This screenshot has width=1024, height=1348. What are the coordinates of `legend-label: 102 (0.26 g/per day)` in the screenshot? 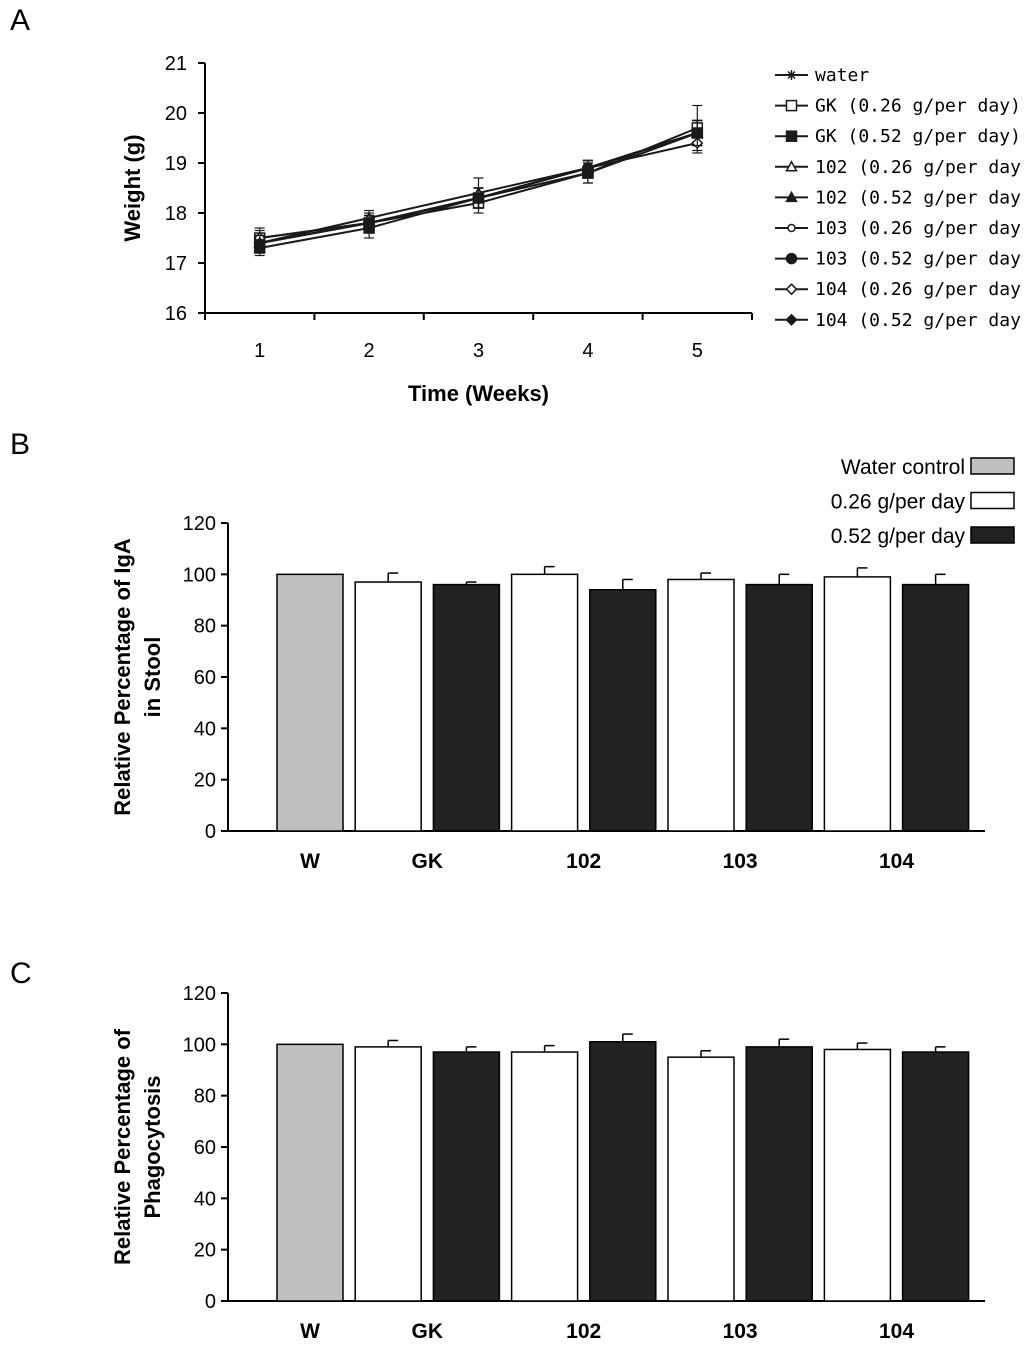 It's located at (919, 167).